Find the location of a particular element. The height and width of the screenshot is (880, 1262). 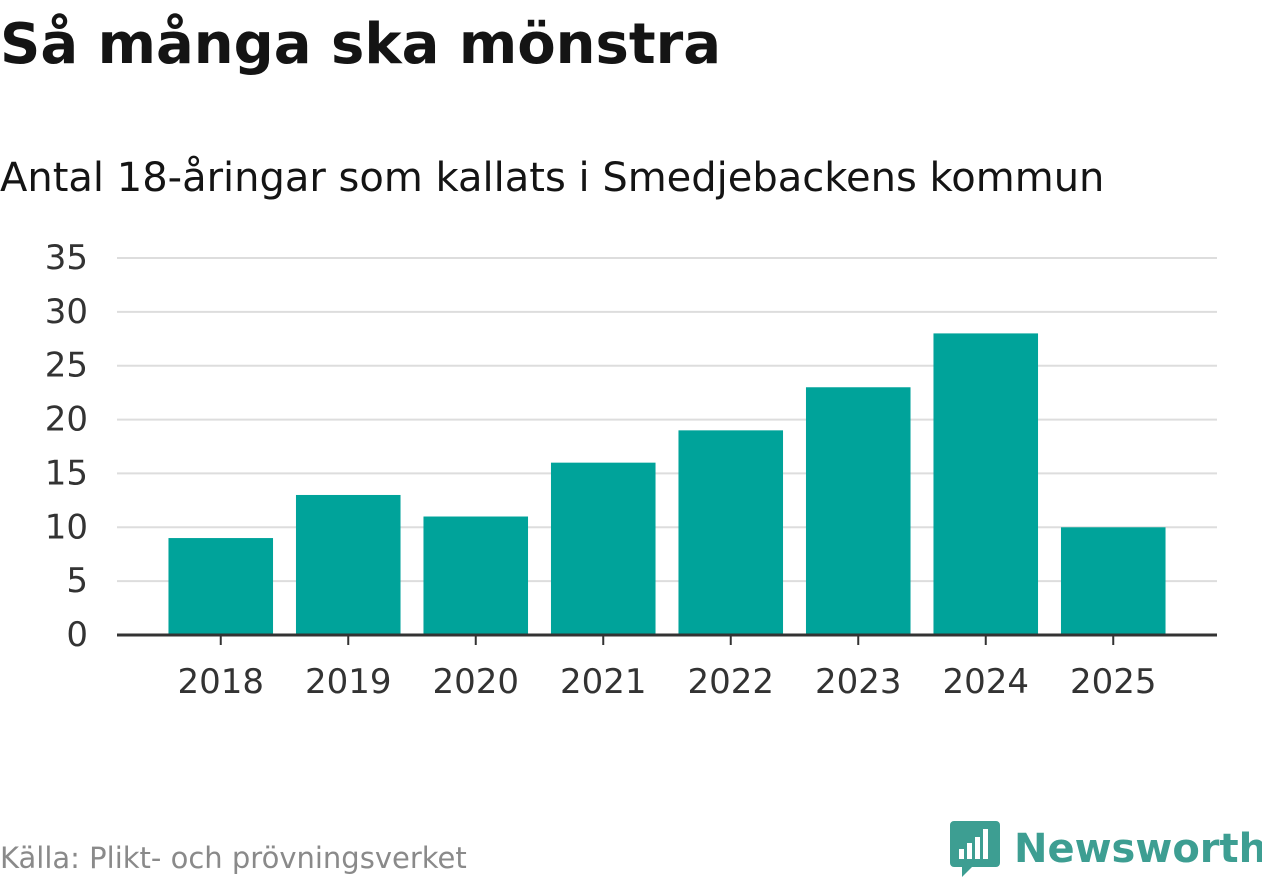

x-tick-label: 2018 is located at coordinates (220, 682).